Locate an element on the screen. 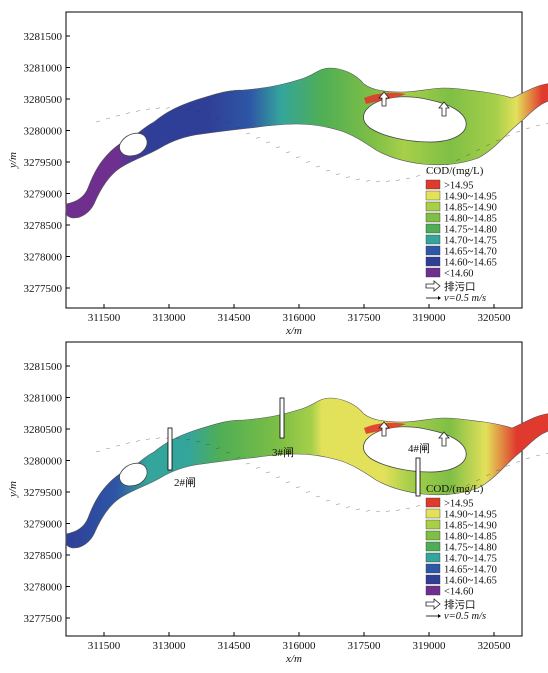  y-tick-label: 3279000 is located at coordinates (43, 525).